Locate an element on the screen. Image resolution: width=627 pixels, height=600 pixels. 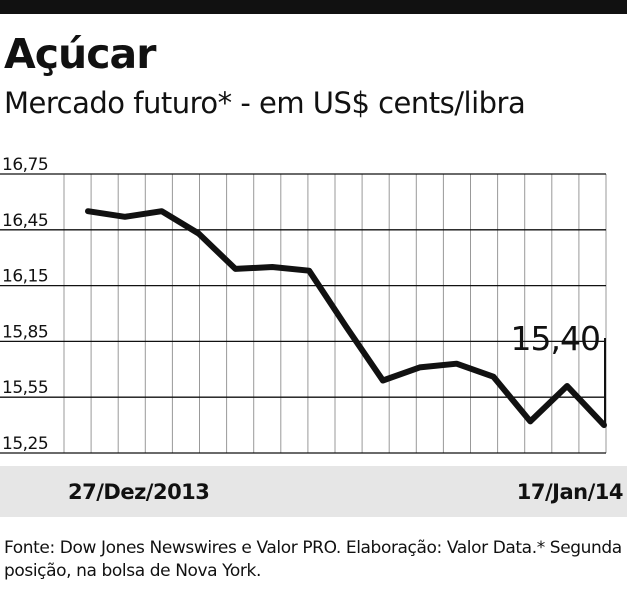
top-bar is located at coordinates (313, 7).